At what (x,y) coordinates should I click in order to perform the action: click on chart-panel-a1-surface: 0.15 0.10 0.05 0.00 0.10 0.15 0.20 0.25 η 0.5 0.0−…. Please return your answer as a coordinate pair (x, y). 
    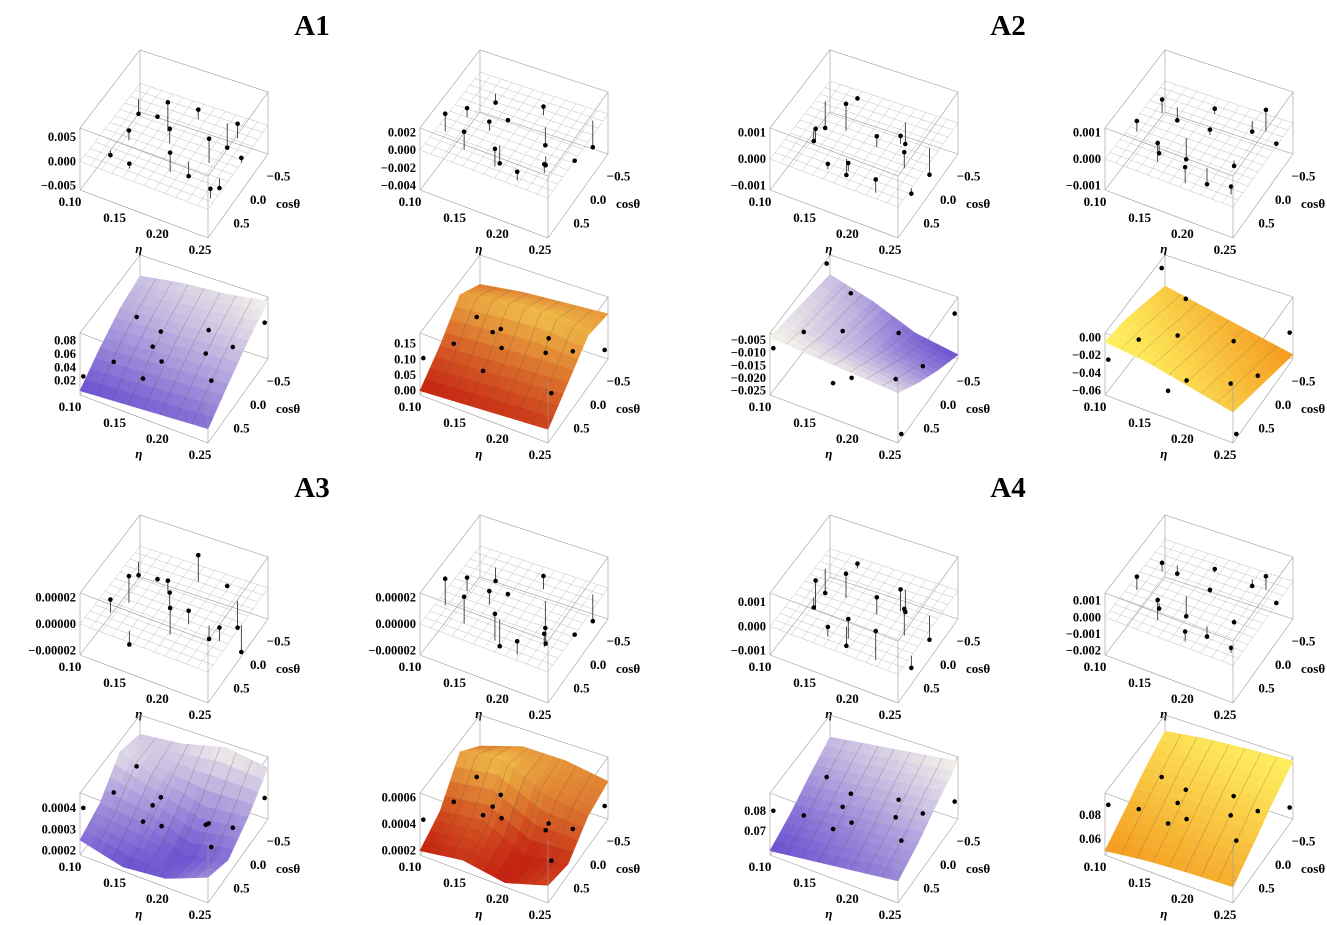
    Looking at the image, I should click on (540, 355).